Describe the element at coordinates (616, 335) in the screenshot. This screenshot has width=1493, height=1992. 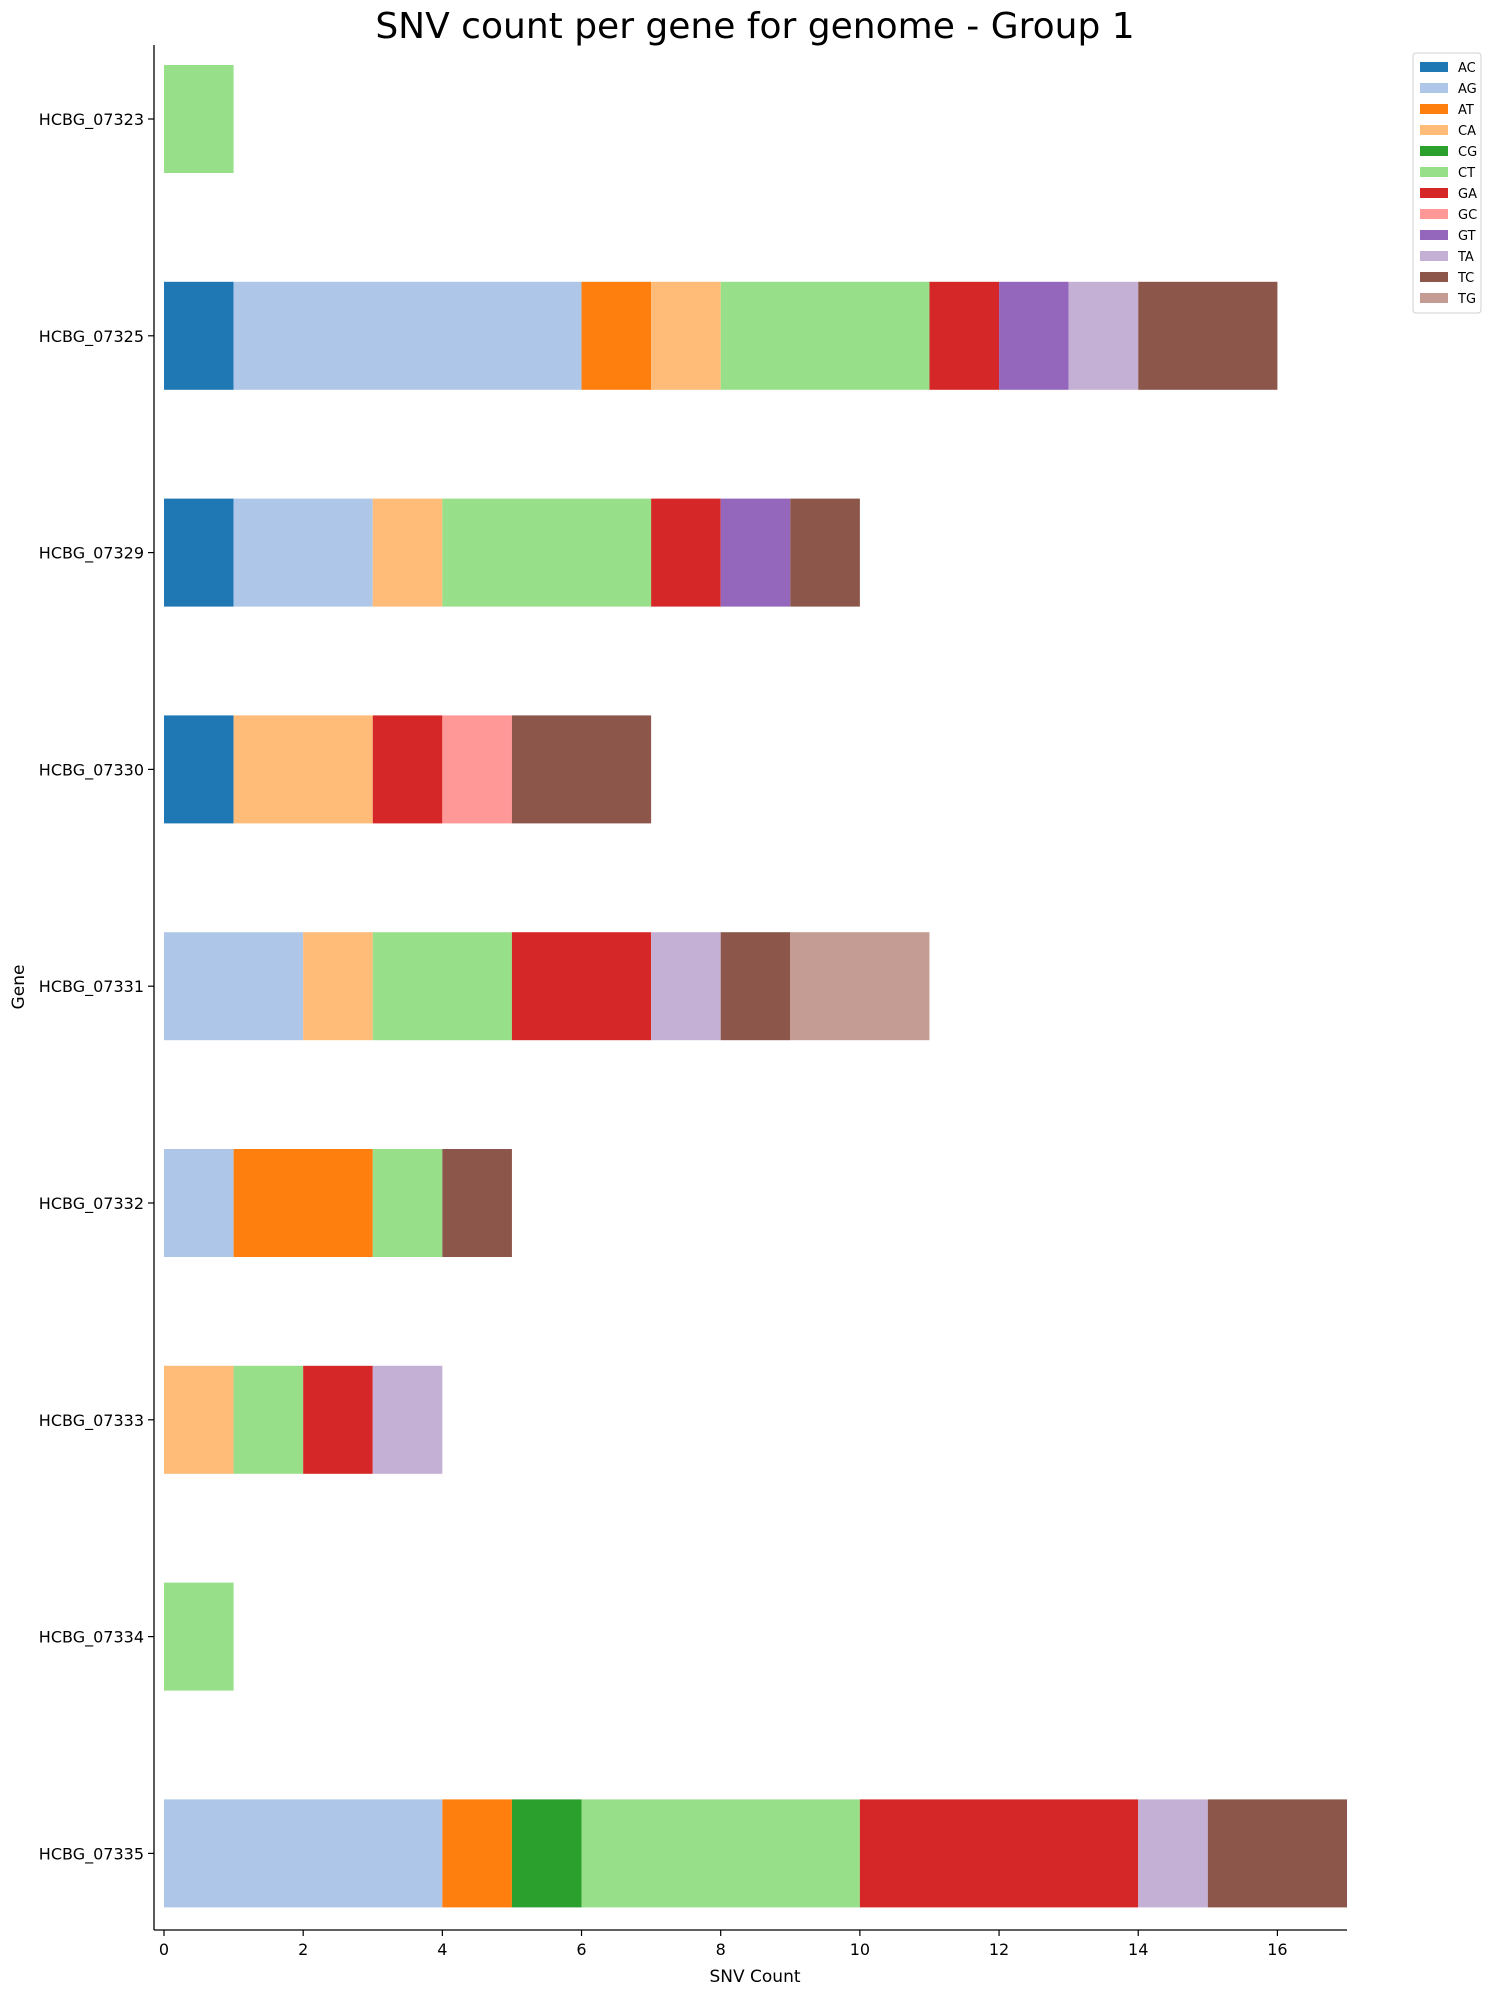
I see `bar-HCBG_07325-AT` at that location.